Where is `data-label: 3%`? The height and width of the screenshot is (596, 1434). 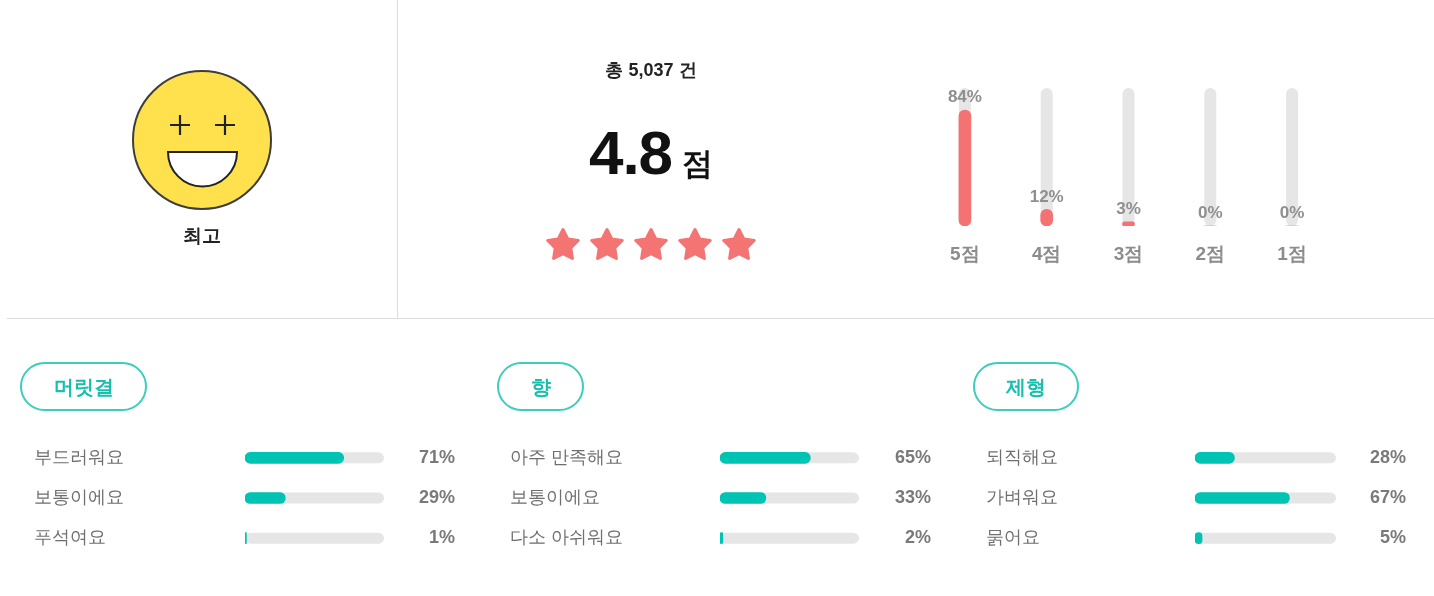
data-label: 3% is located at coordinates (1128, 209).